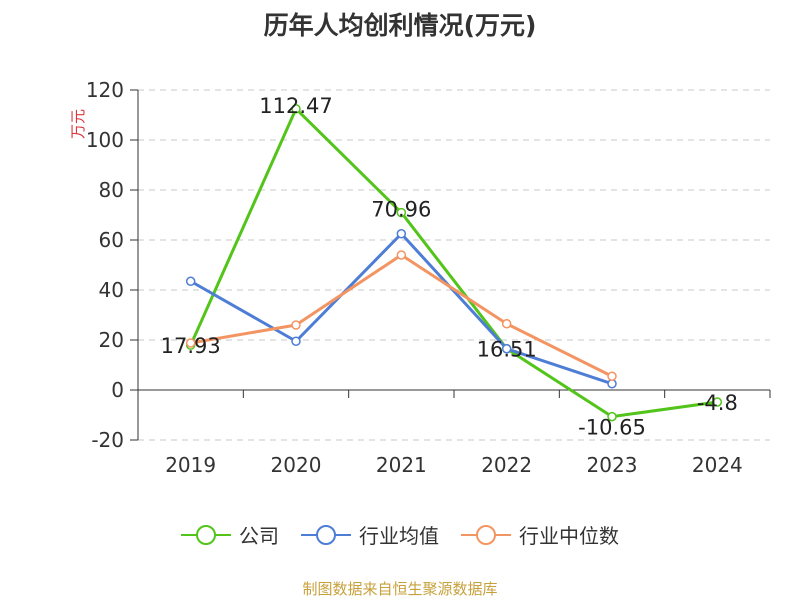 This screenshot has width=800, height=600. I want to click on y-tick-label: 80, so click(111, 190).